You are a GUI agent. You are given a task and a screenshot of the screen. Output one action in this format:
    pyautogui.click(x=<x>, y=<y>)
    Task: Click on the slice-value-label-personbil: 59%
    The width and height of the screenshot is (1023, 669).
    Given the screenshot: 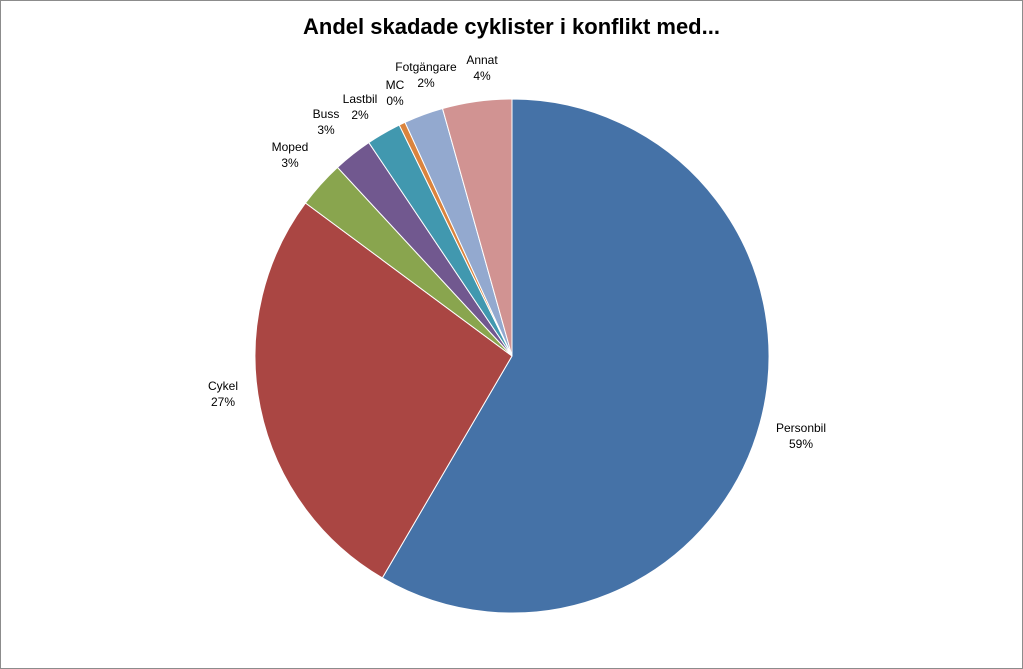 What is the action you would take?
    pyautogui.click(x=801, y=444)
    